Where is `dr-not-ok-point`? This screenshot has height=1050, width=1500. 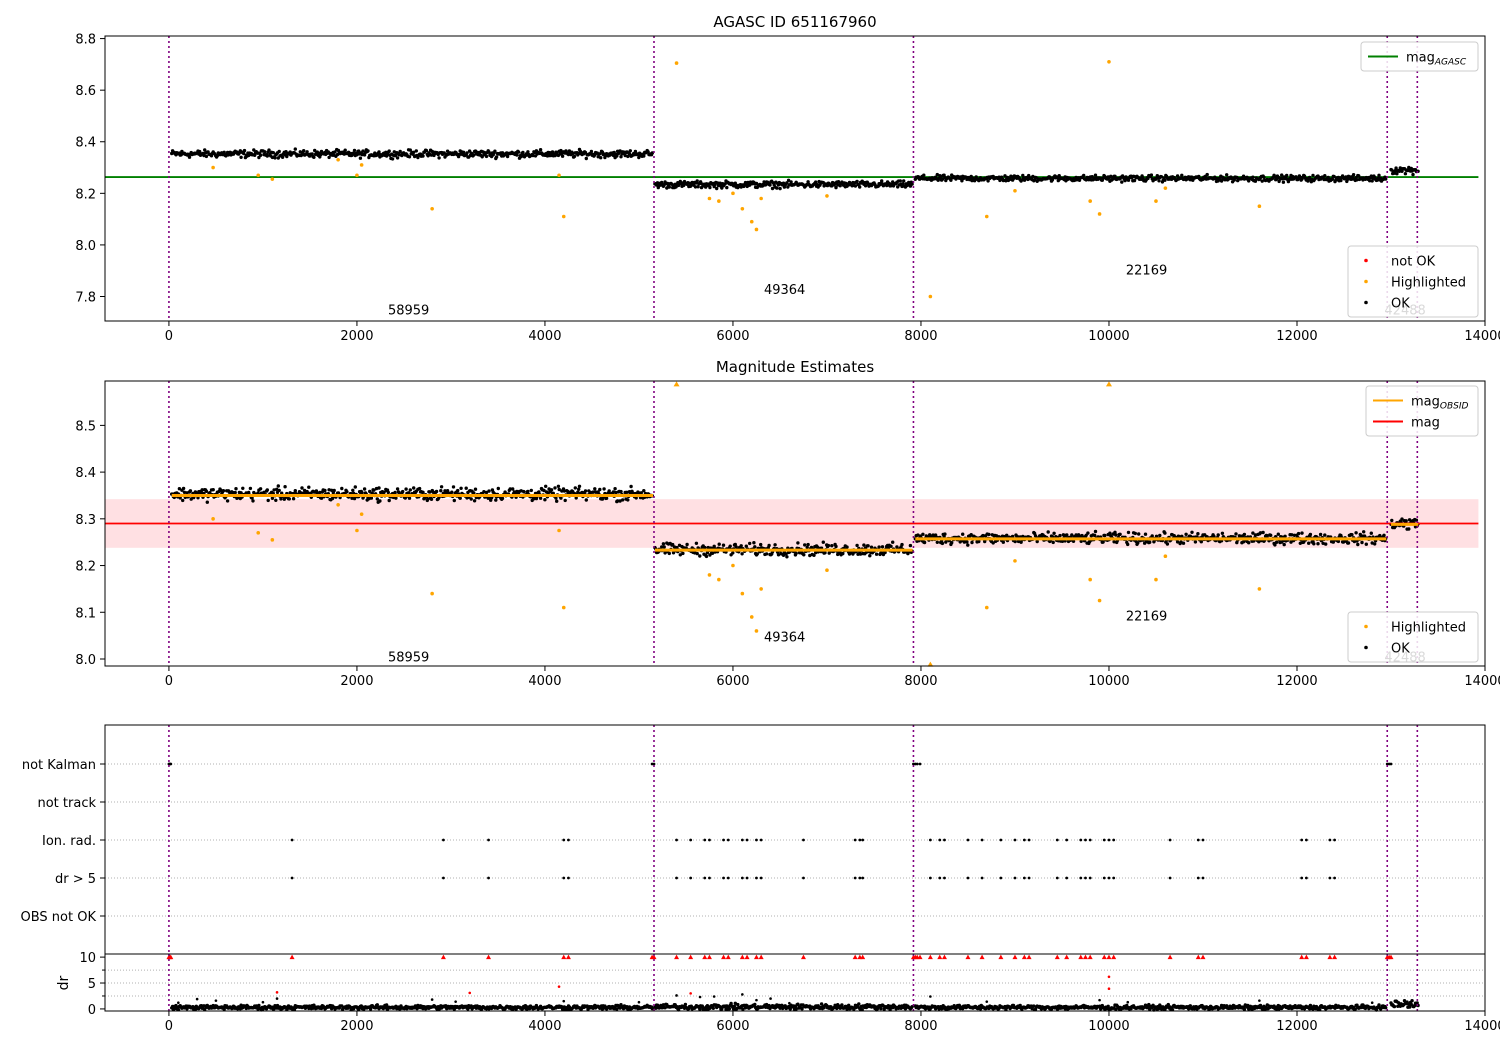
dr-not-ok-point is located at coordinates (277, 992).